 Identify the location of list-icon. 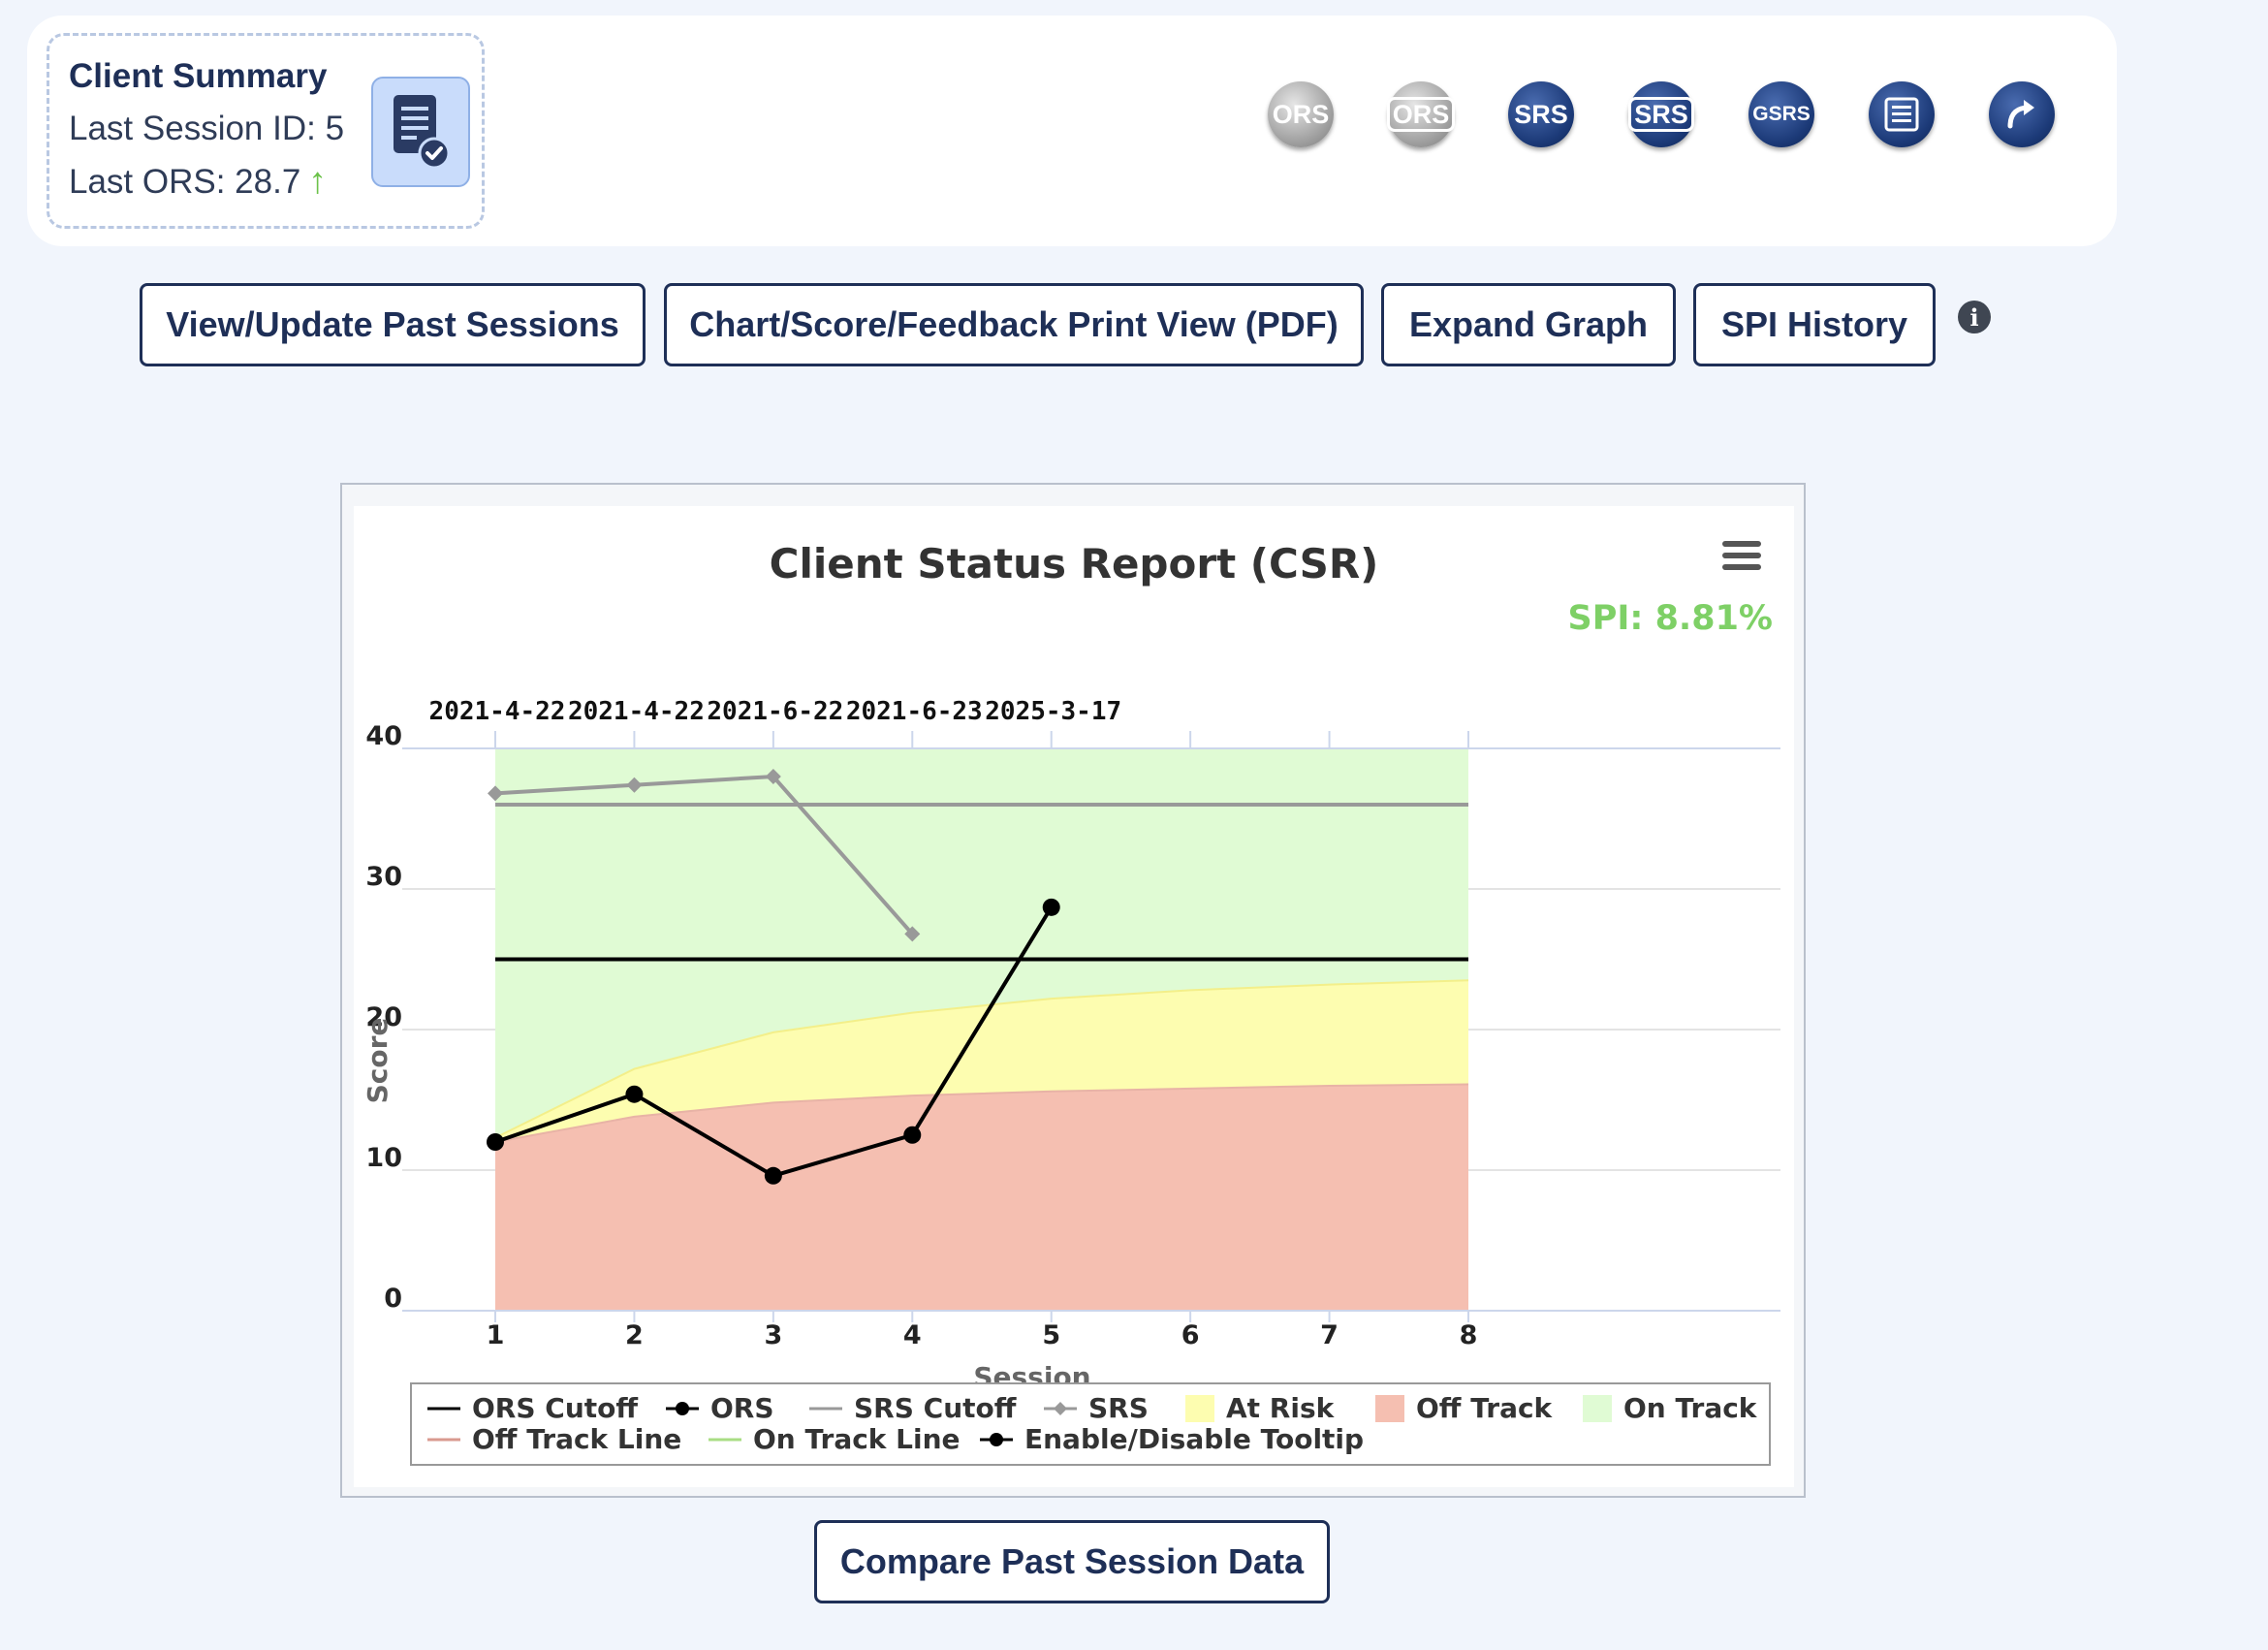
(1902, 114).